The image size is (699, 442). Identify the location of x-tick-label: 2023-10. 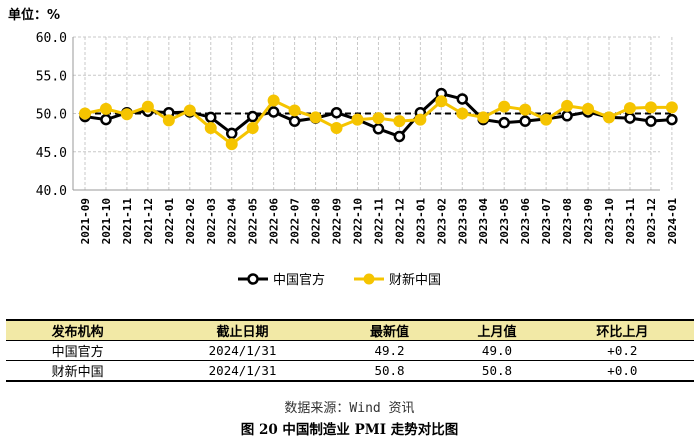
(609, 221).